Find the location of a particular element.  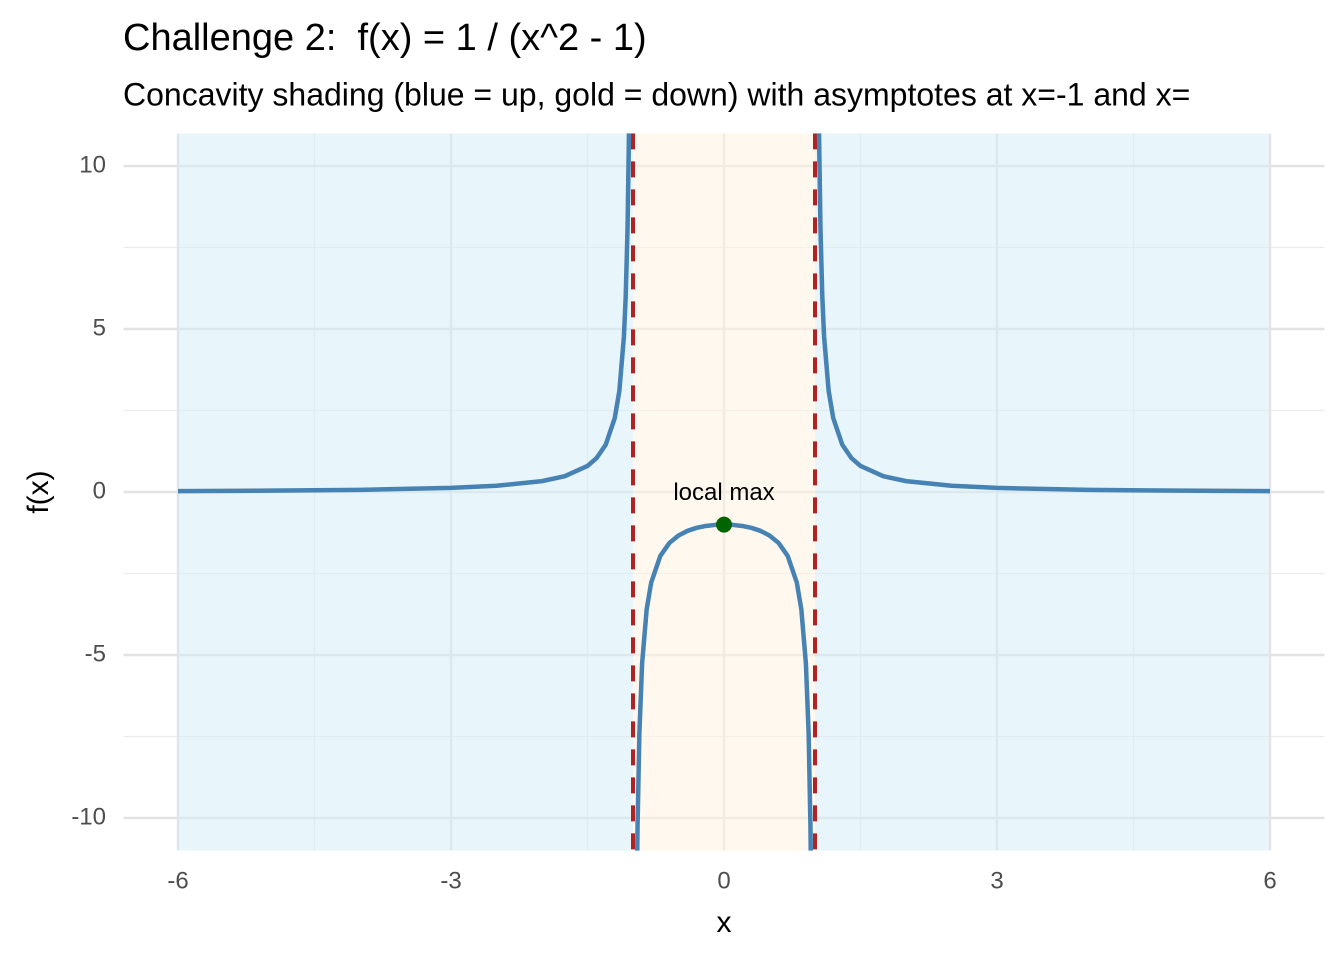

y-tick-label: -5 is located at coordinates (95, 653).